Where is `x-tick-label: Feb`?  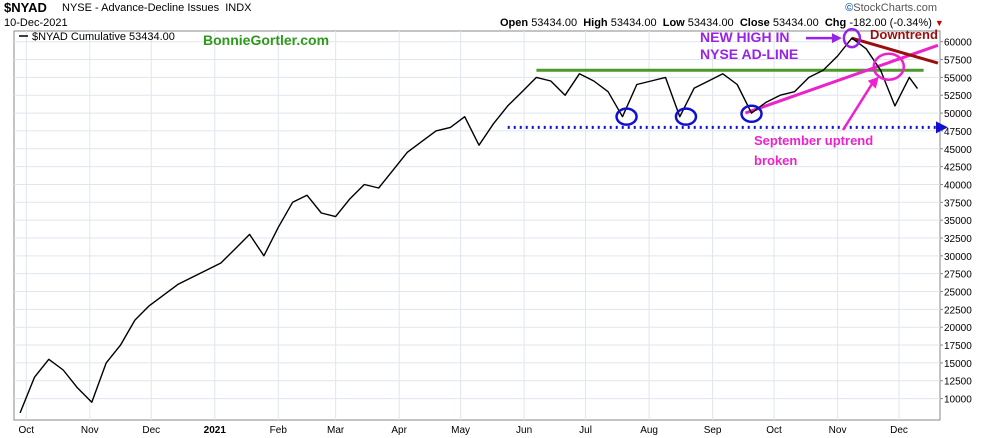 x-tick-label: Feb is located at coordinates (279, 430).